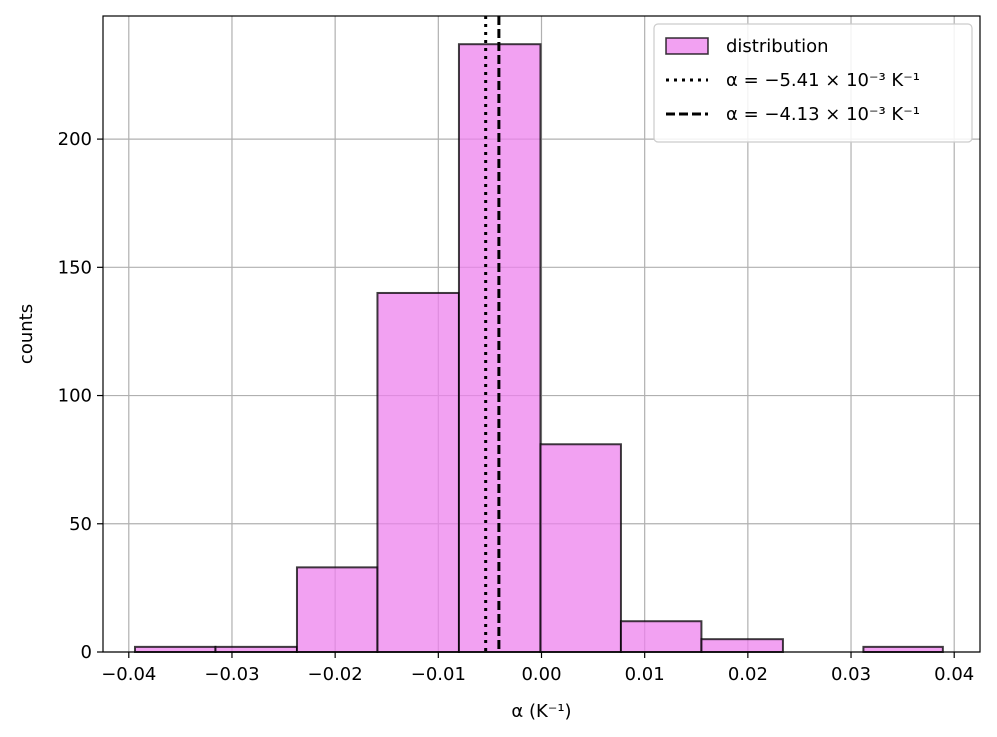 This screenshot has height=737, width=997. I want to click on x-axis-label: α (K⁻¹), so click(541, 711).